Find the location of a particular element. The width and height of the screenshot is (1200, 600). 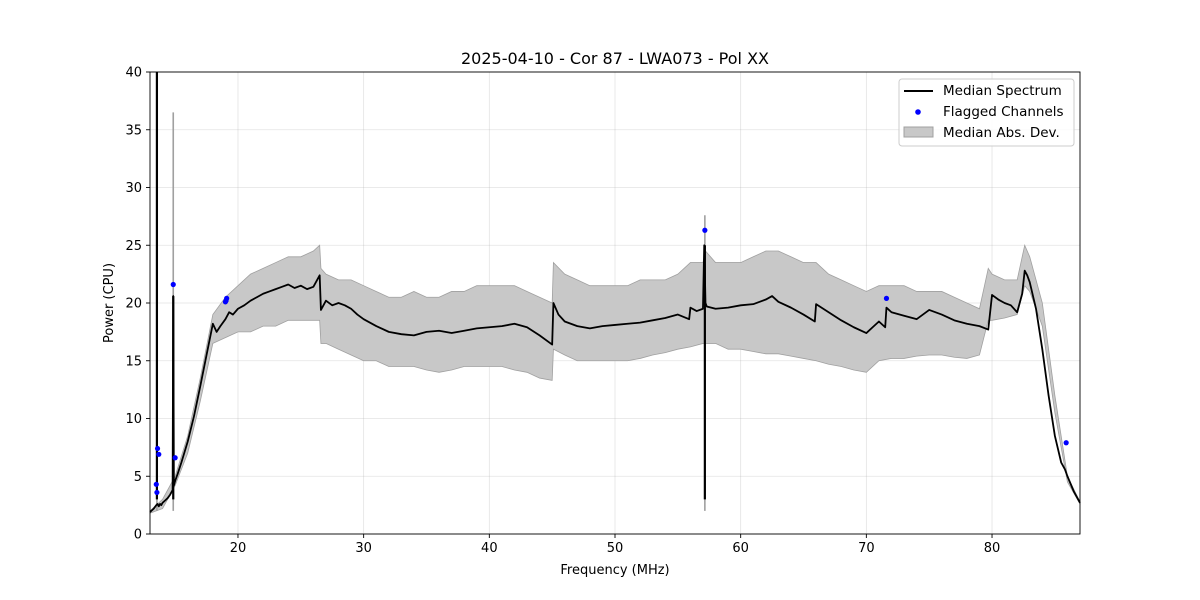

legend-box is located at coordinates (986, 112).